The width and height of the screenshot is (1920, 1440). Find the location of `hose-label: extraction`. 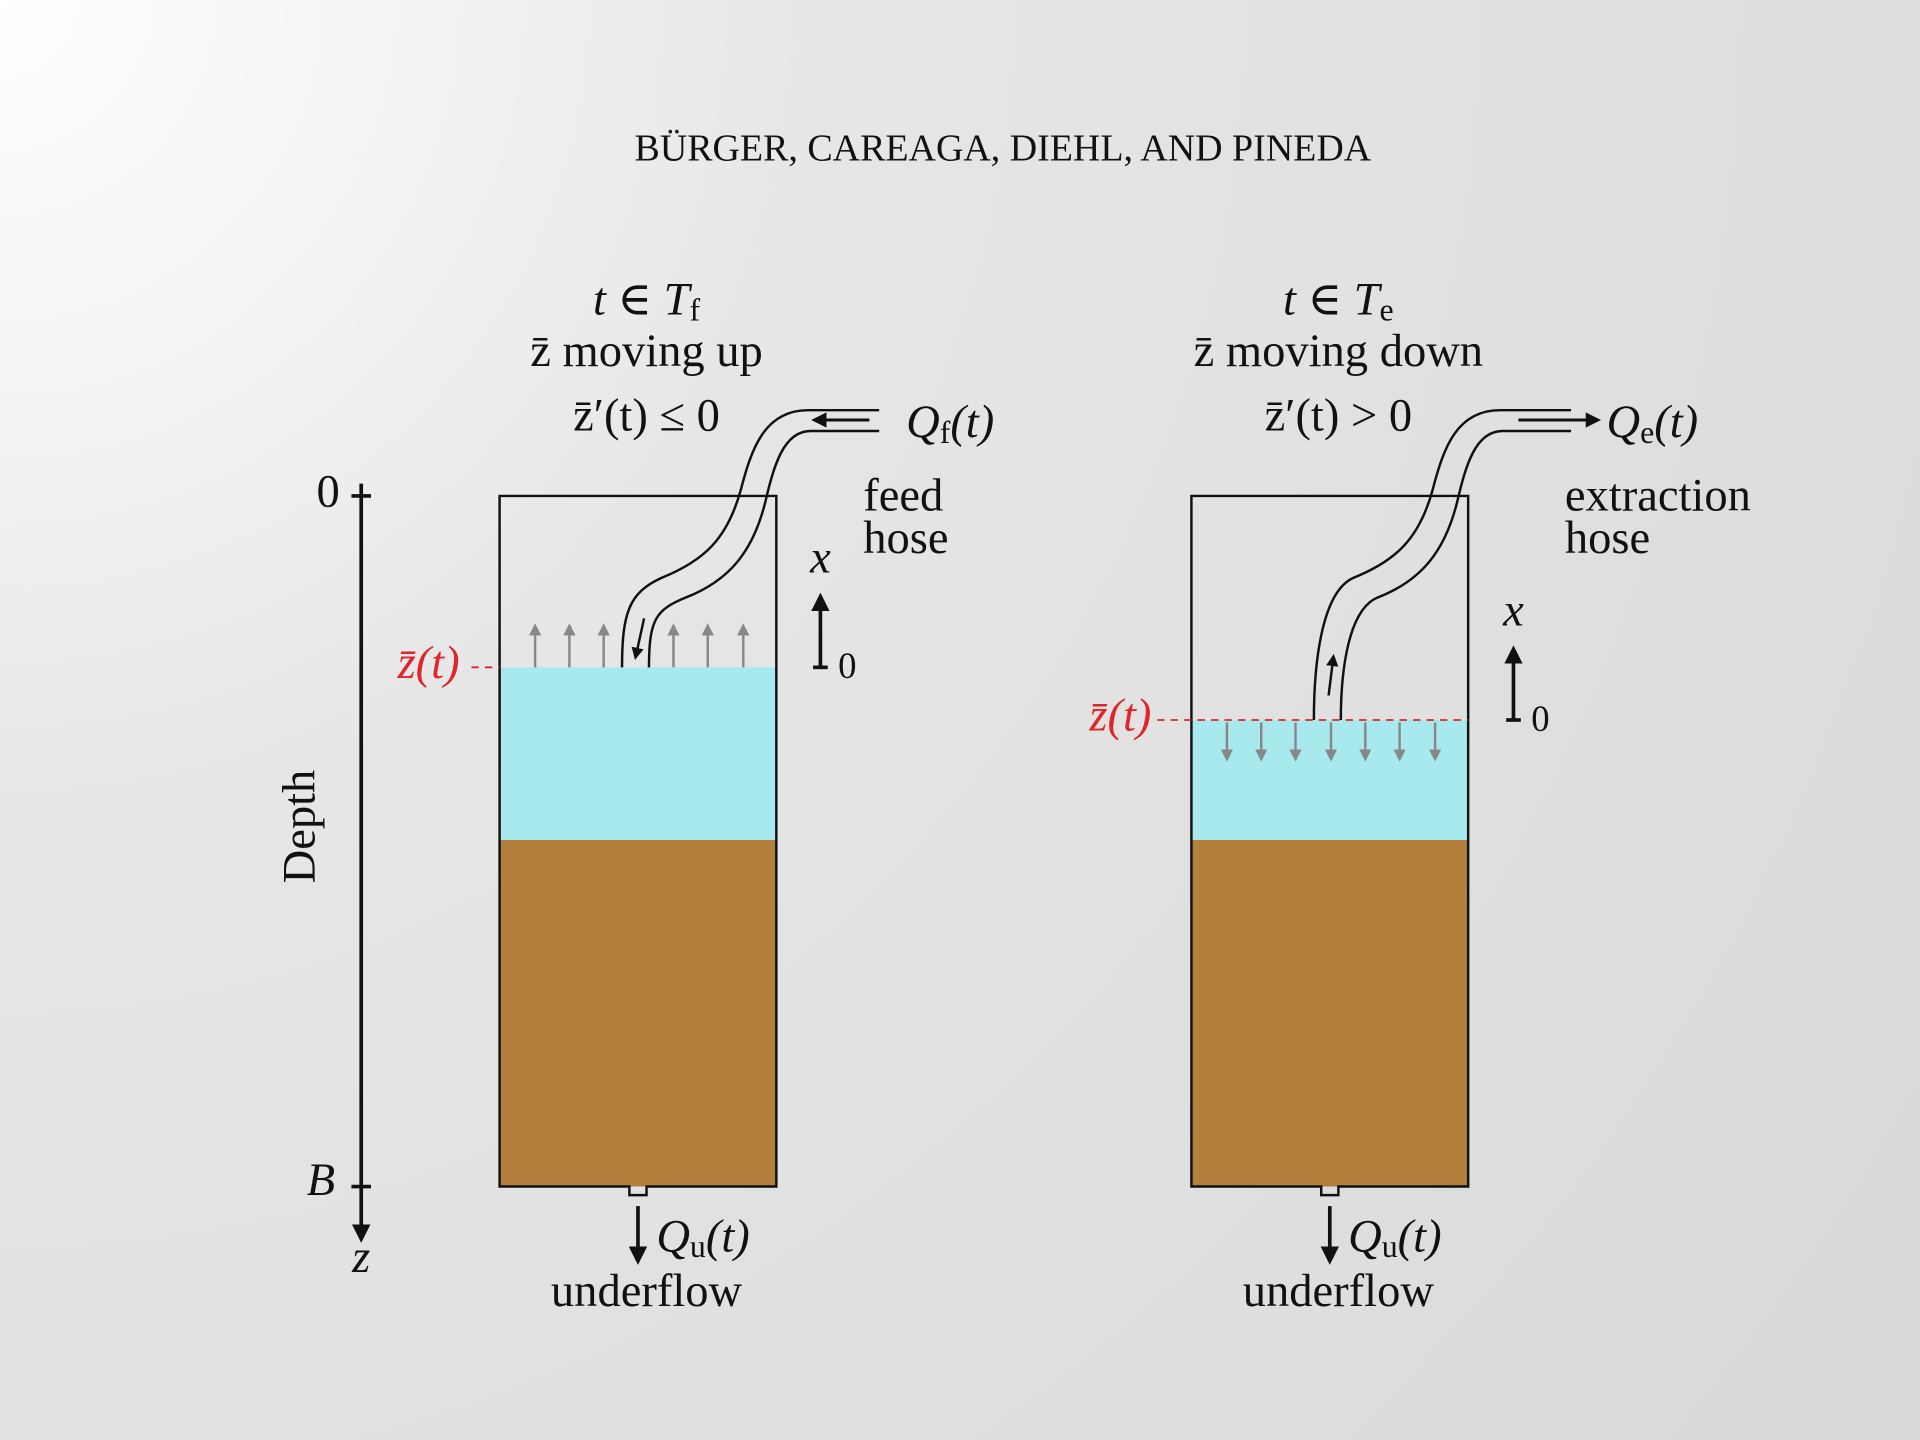

hose-label: extraction is located at coordinates (1658, 495).